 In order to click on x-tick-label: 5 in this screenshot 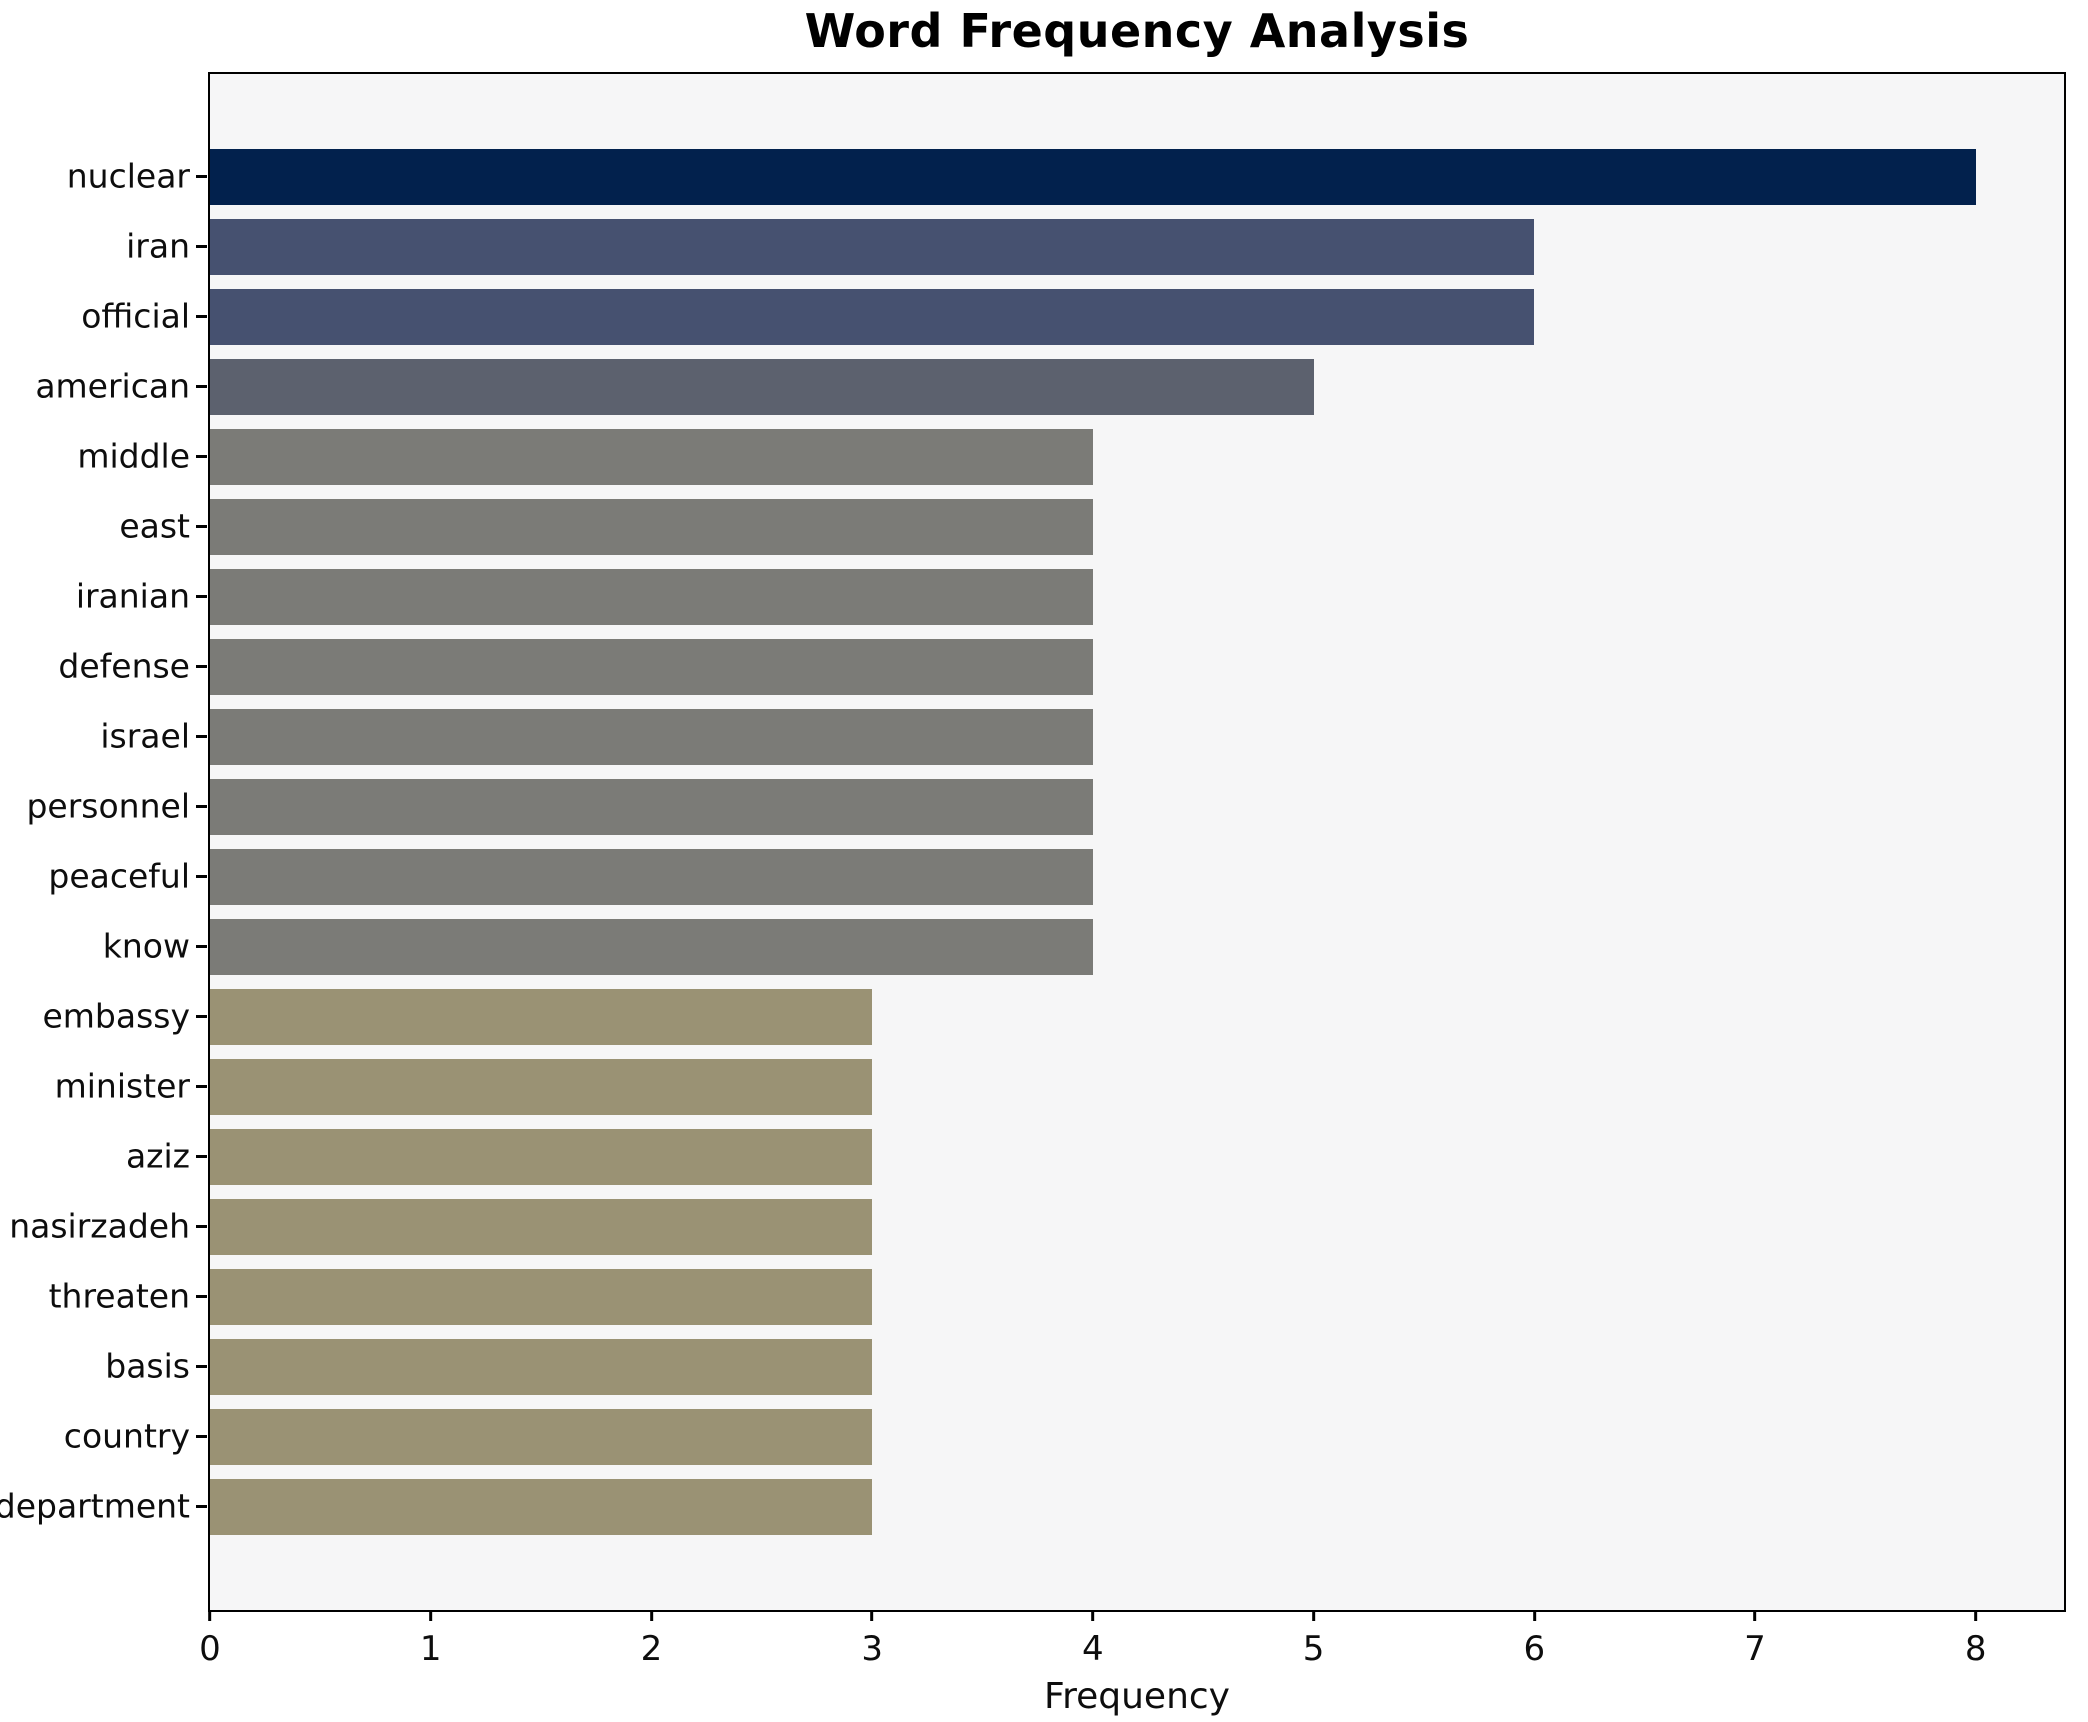, I will do `click(1313, 1649)`.